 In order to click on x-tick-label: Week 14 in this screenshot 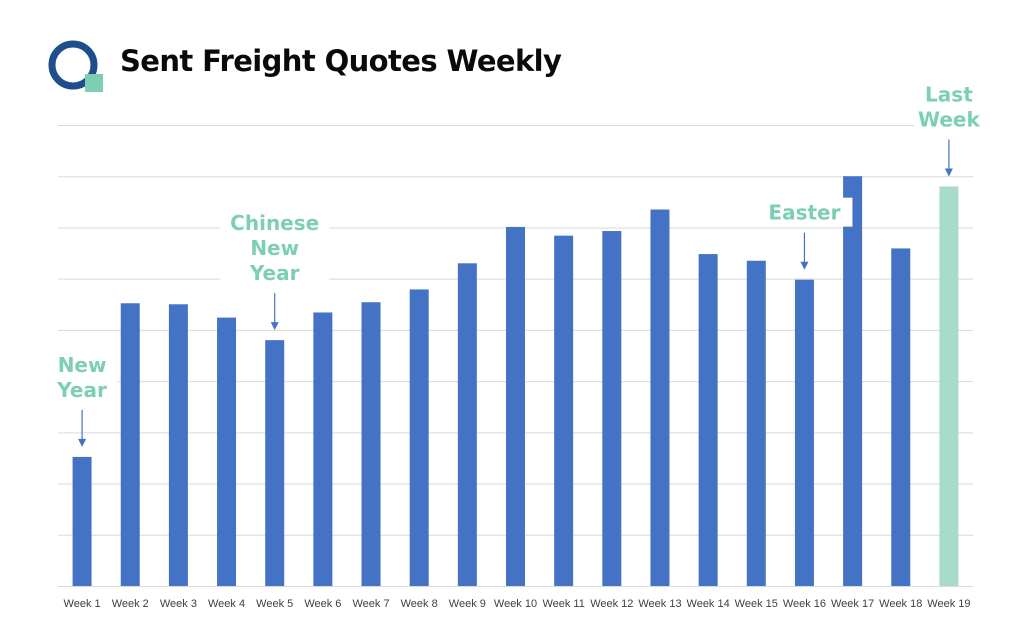, I will do `click(708, 604)`.